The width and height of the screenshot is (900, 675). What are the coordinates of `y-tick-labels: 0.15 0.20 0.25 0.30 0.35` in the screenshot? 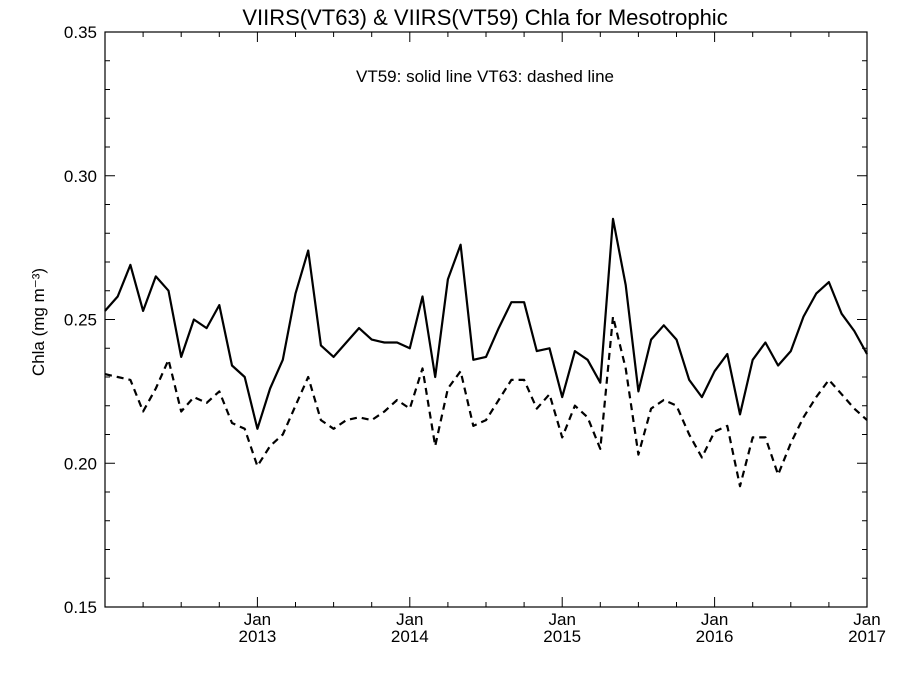 It's located at (80, 320).